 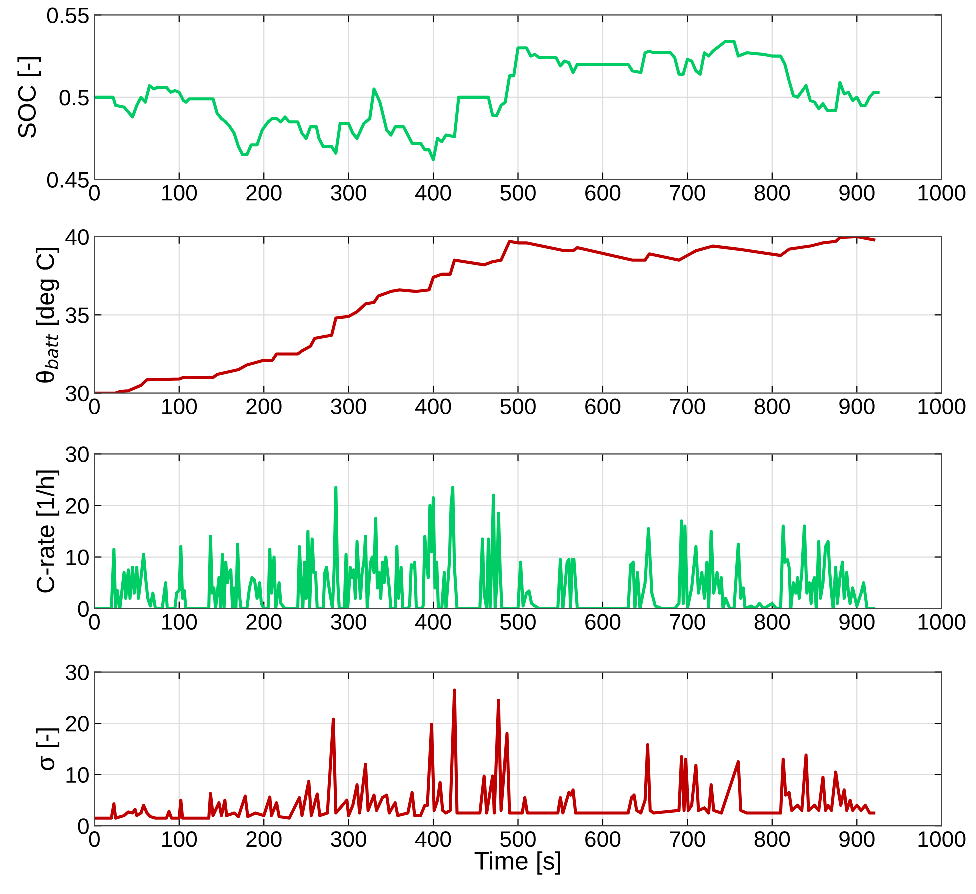 What do you see at coordinates (48, 315) in the screenshot?
I see `y-axis-title: θ$_{batt}$ [deg C]` at bounding box center [48, 315].